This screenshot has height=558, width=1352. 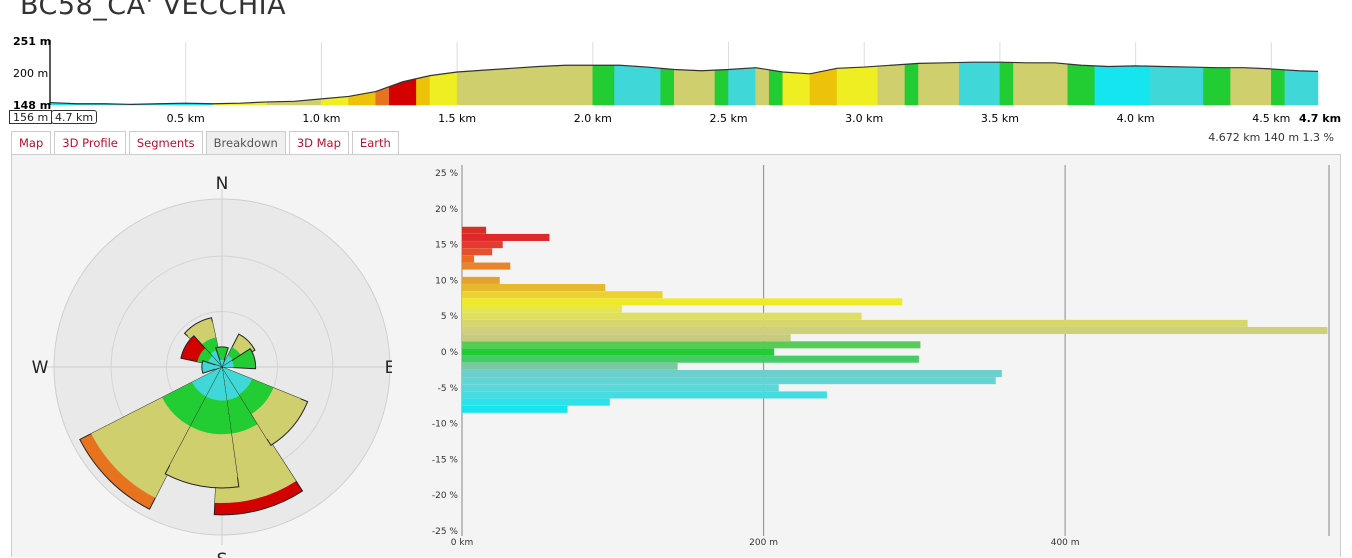 I want to click on track-stats: 4.672 km 140 m 1.3 %, so click(x=1271, y=137).